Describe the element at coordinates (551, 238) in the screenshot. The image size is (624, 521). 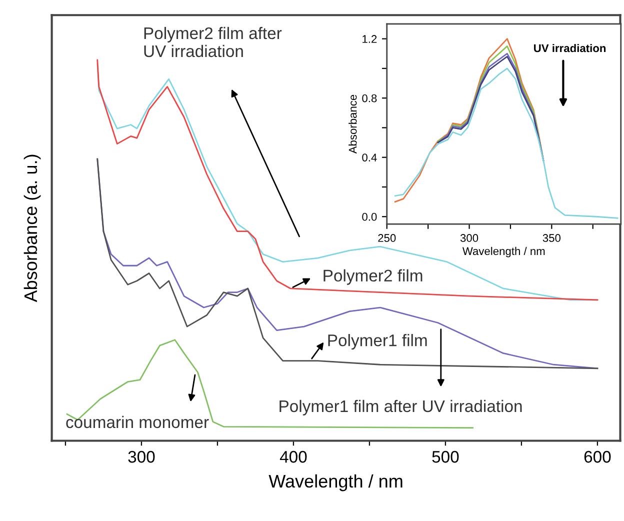
I see `x-tick-label: 350` at that location.